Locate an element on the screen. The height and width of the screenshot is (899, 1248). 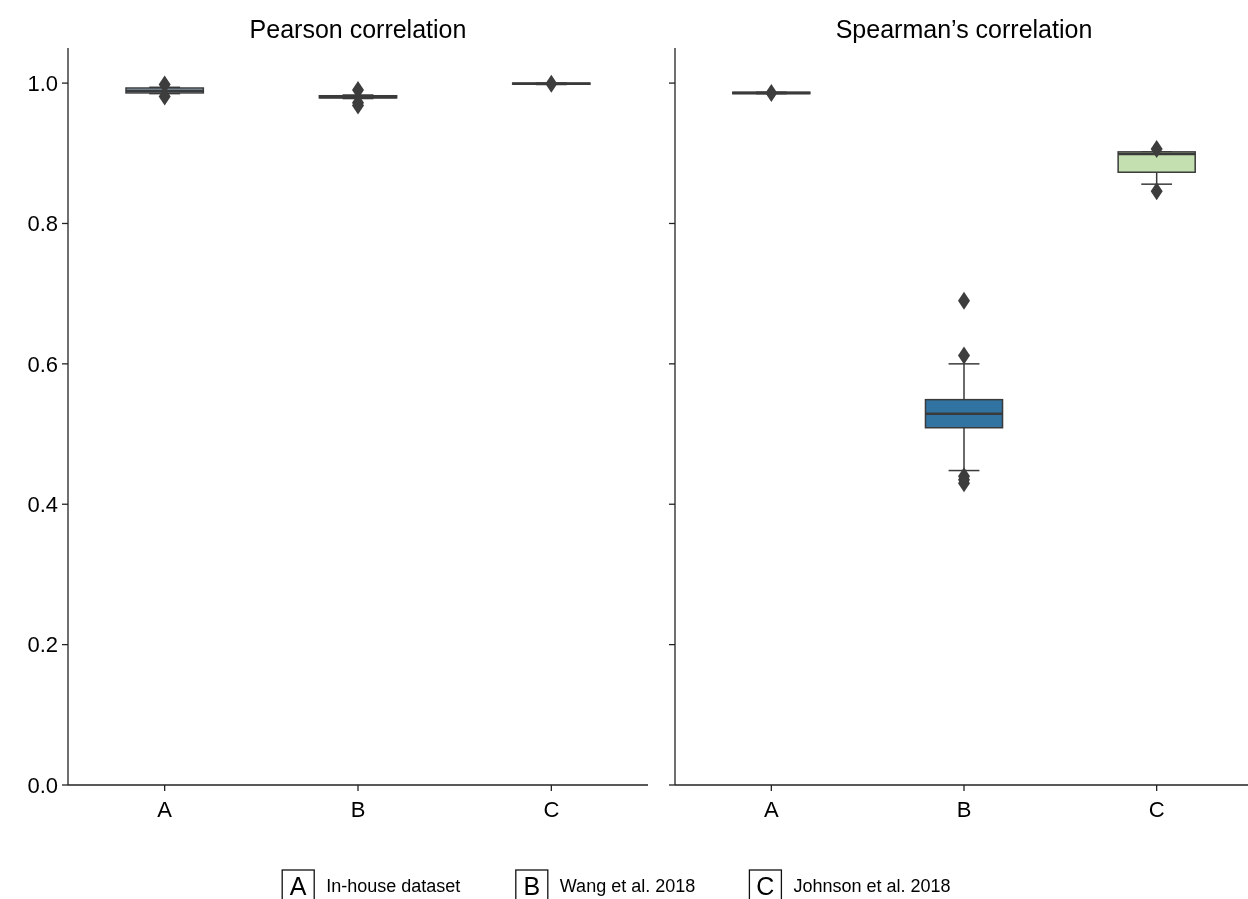
letter-box: C is located at coordinates (765, 884).